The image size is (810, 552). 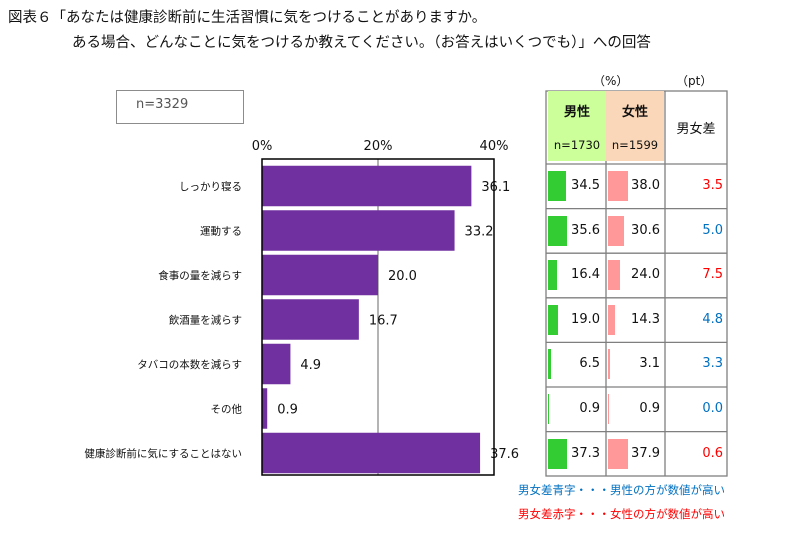 I want to click on unit-pct-label: （%）, so click(x=611, y=81).